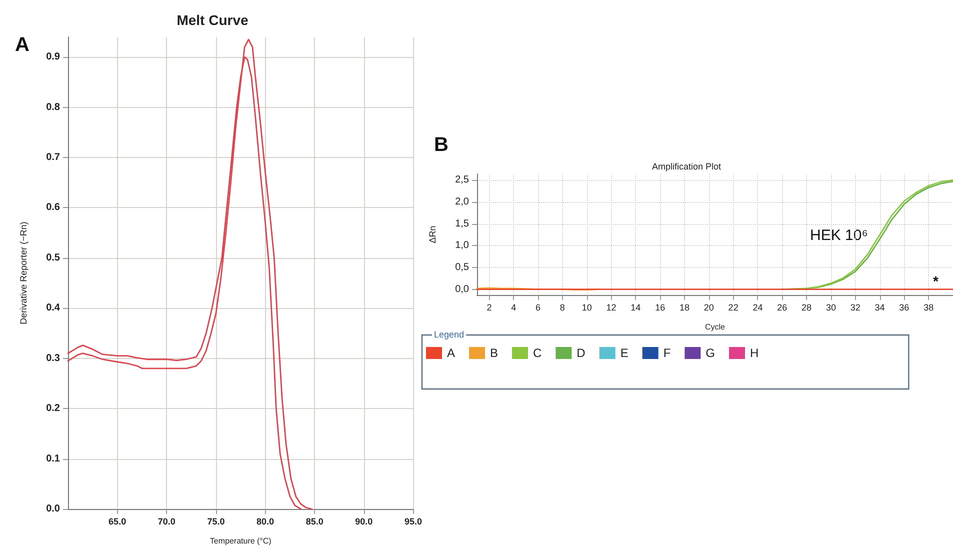  What do you see at coordinates (53, 509) in the screenshot?
I see `y-tick-label: 0.0` at bounding box center [53, 509].